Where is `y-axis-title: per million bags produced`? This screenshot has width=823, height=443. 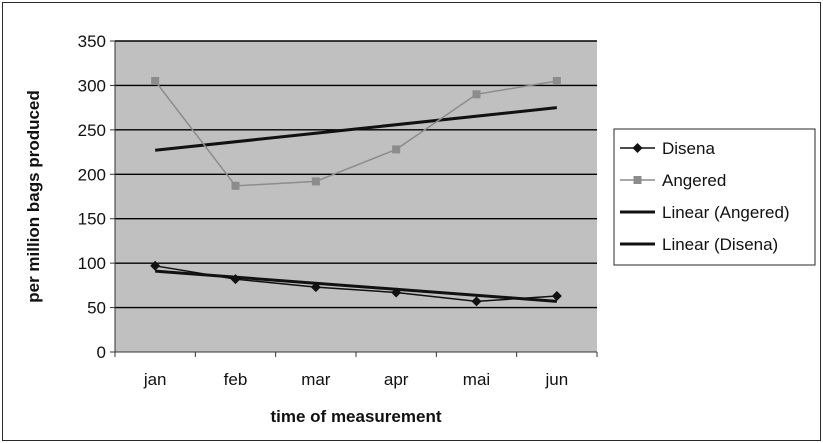 y-axis-title: per million bags produced is located at coordinates (33, 196).